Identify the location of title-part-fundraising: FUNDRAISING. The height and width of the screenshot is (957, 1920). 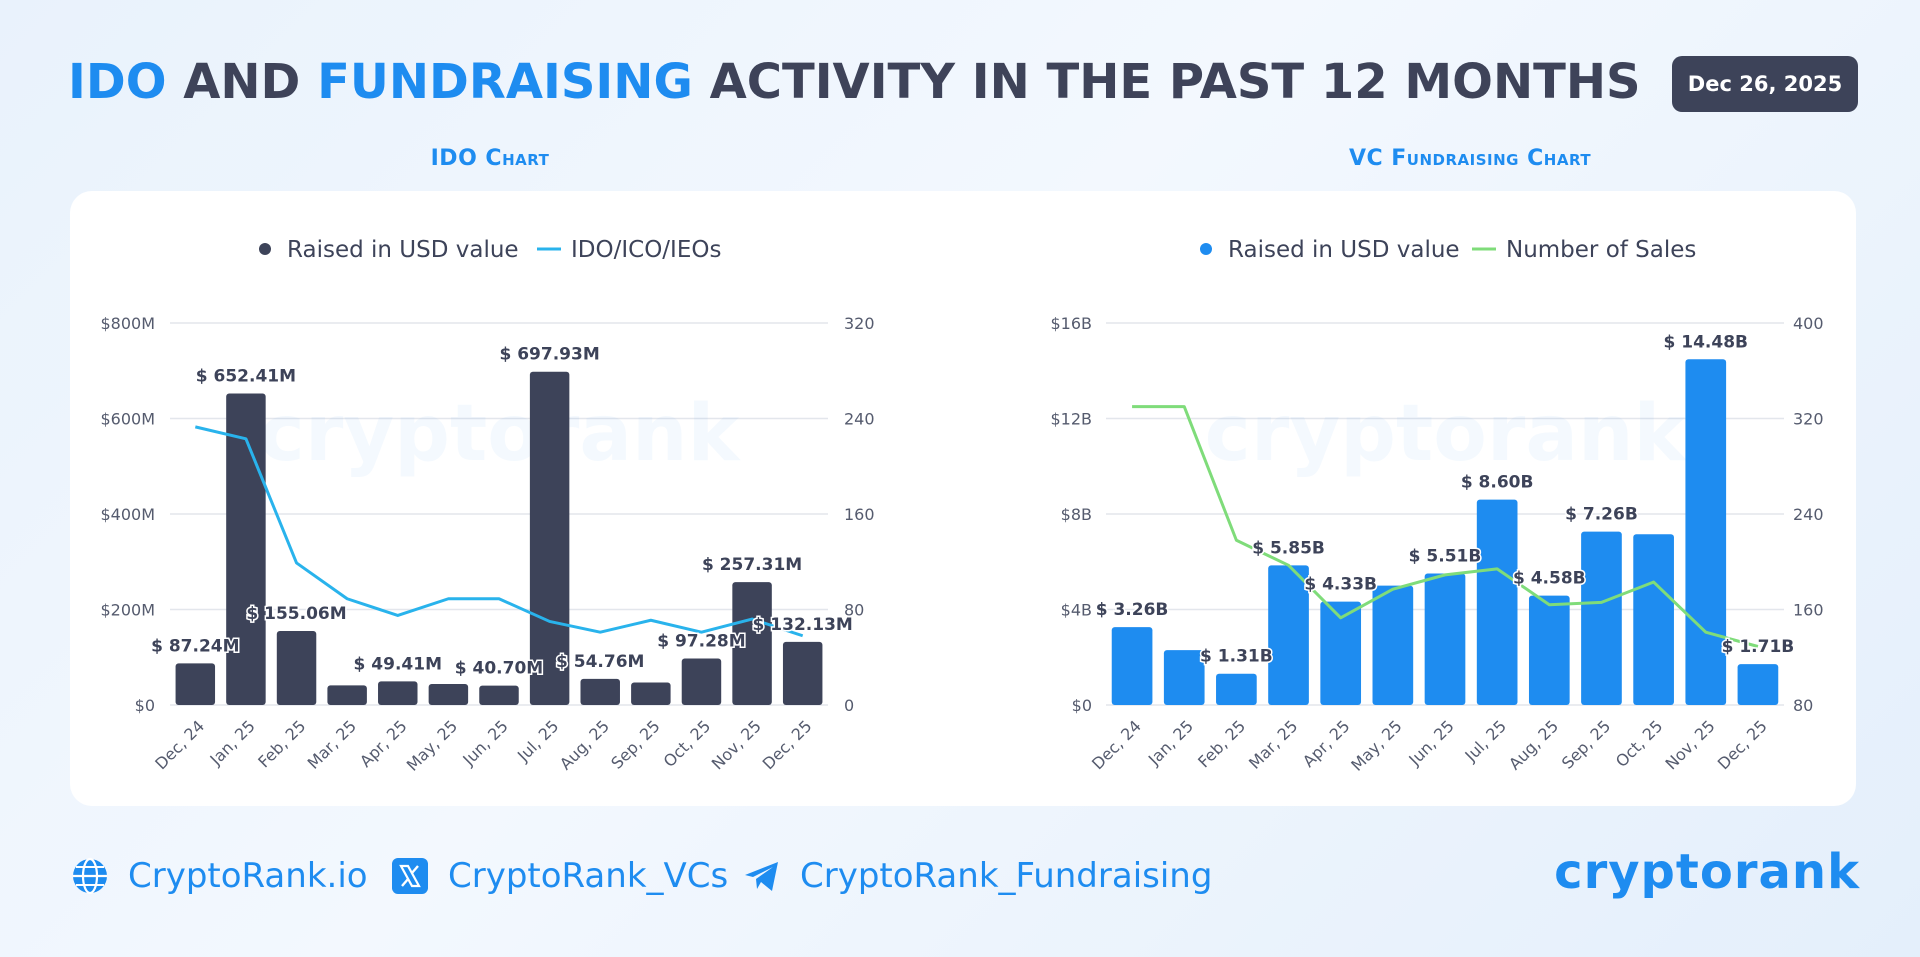
(505, 82).